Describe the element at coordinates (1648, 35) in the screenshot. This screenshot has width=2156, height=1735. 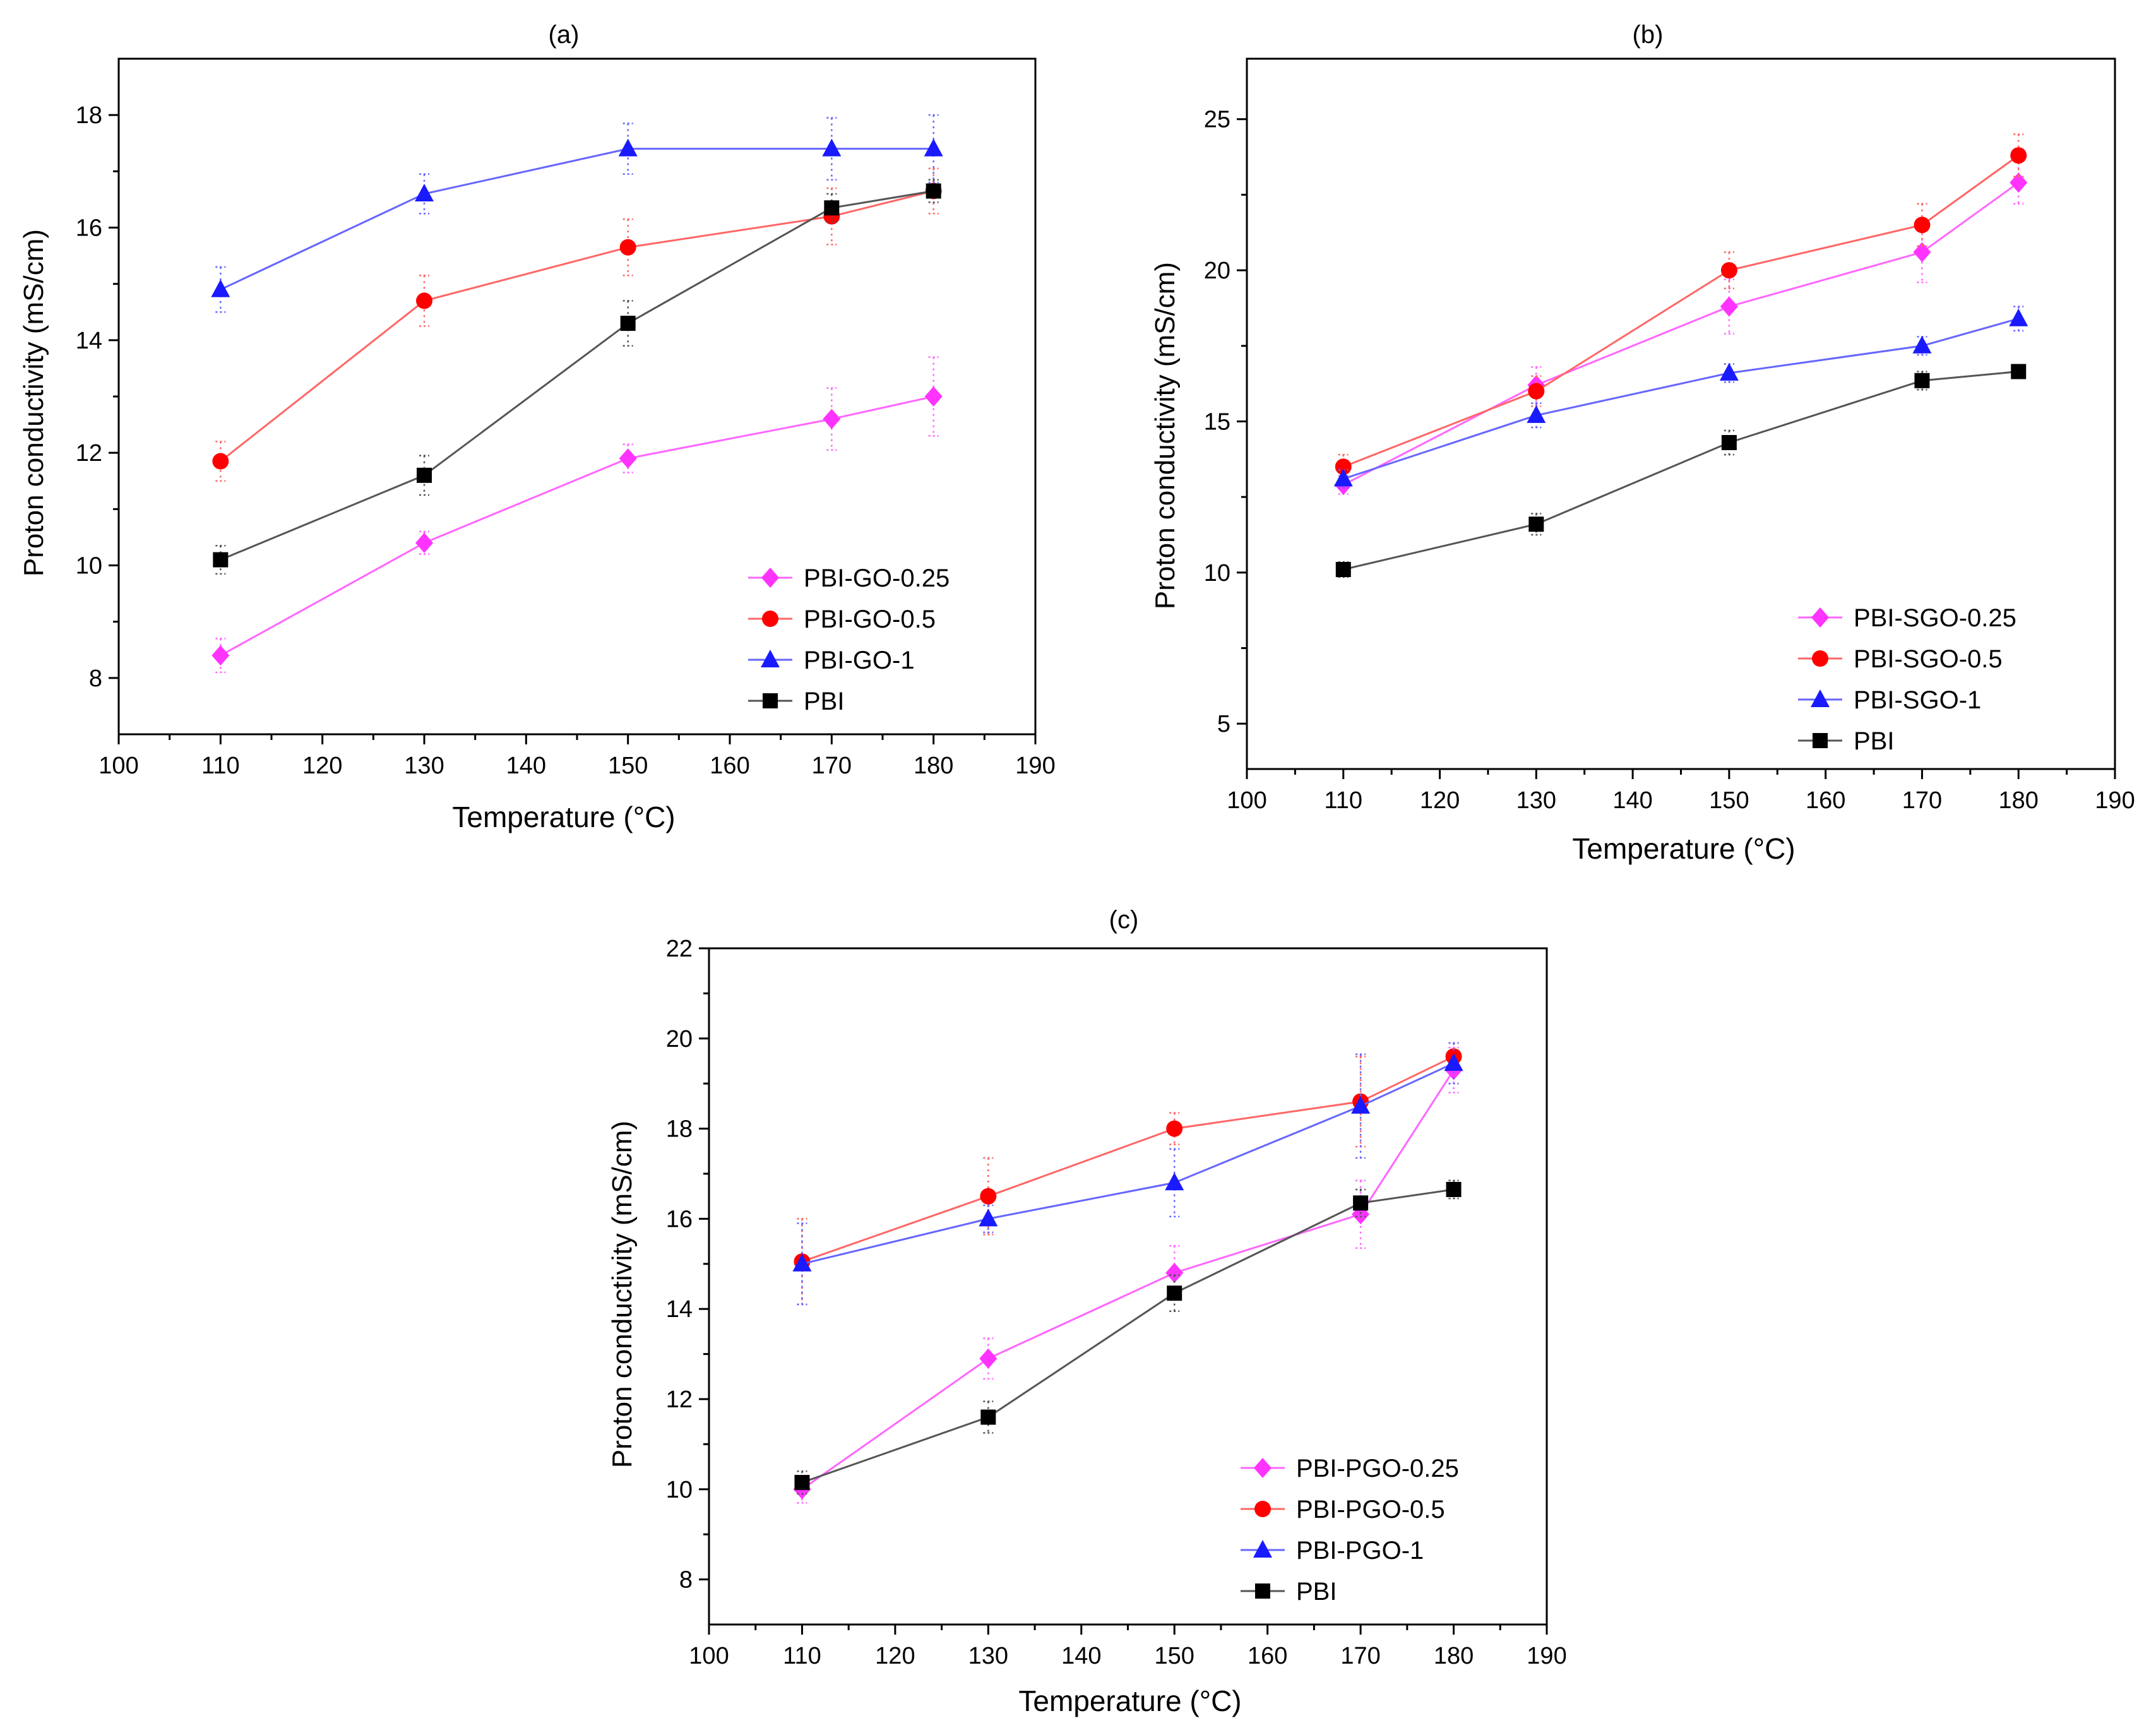
I see `panel-b-label: (b)` at that location.